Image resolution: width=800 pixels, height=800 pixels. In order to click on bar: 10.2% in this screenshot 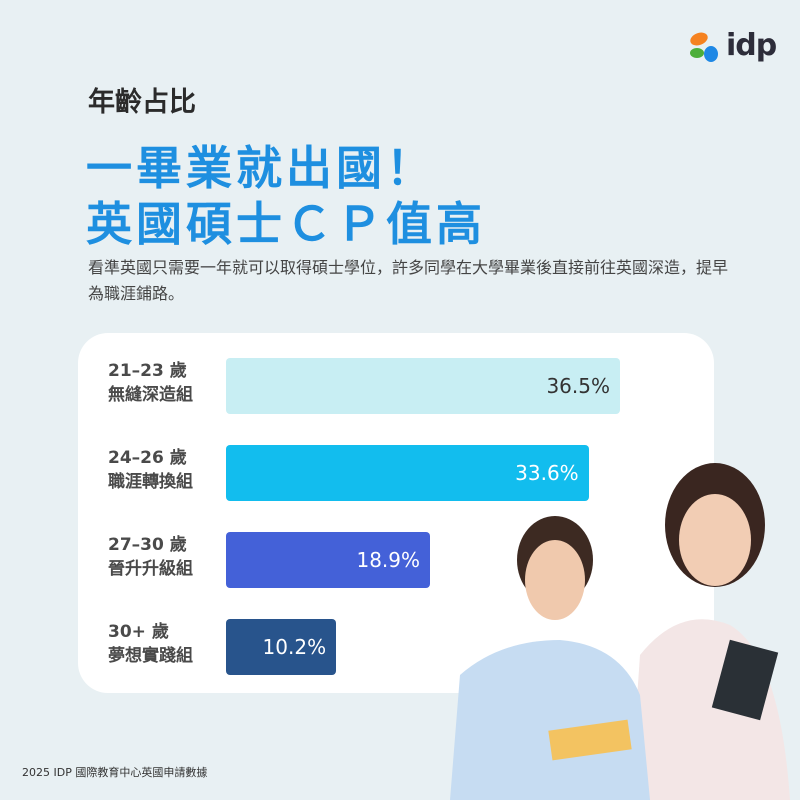, I will do `click(281, 647)`.